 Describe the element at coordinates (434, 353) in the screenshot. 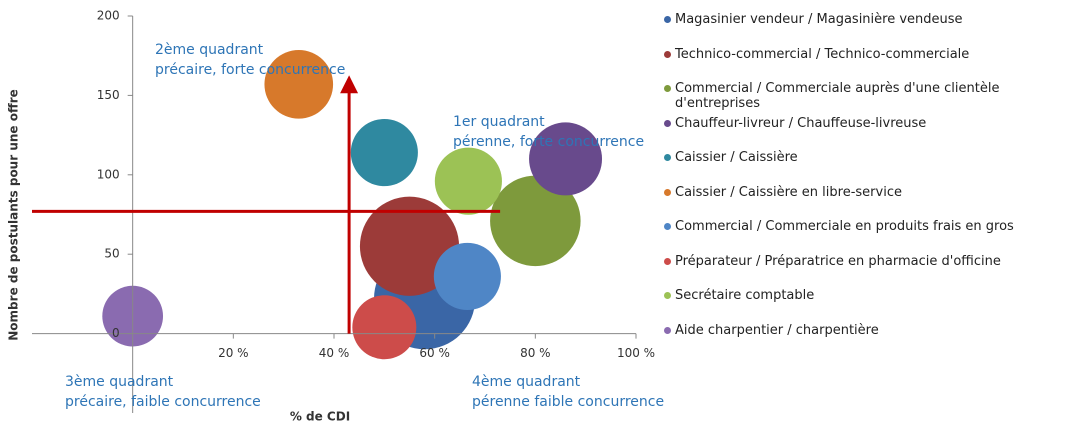

I see `x-tick-label: 60 %` at that location.